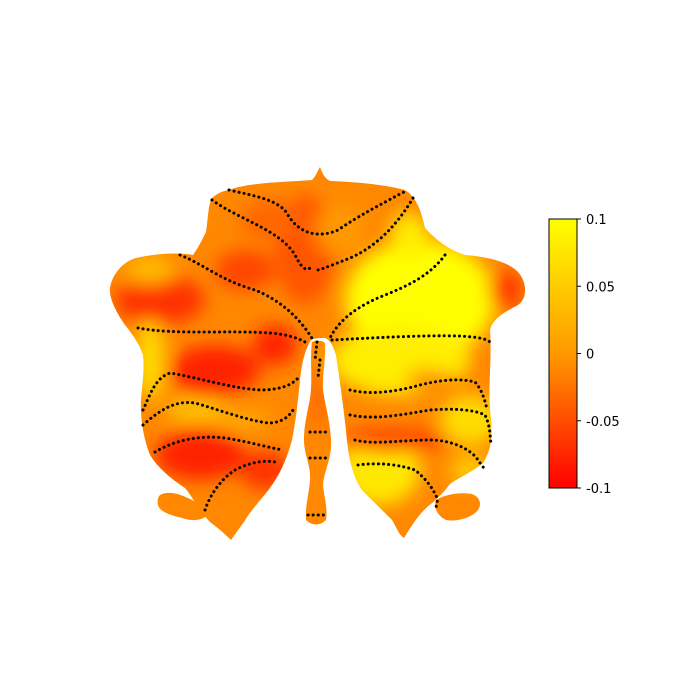 This screenshot has width=700, height=700. I want to click on colorbar-tick-label: 0, so click(590, 355).